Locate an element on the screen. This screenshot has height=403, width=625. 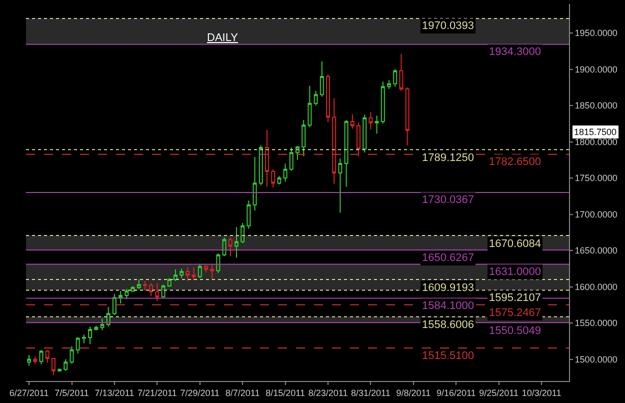
x-tick-label: 8/15/2011 is located at coordinates (285, 393).